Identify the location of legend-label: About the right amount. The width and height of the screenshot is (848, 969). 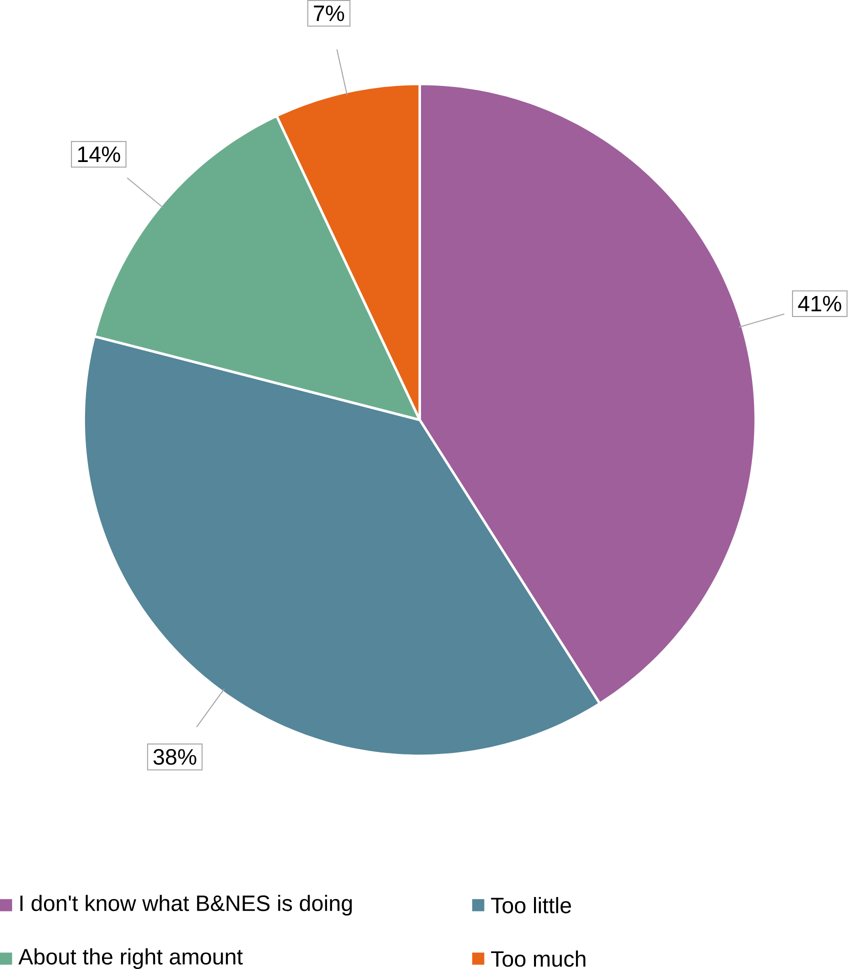
(130, 958).